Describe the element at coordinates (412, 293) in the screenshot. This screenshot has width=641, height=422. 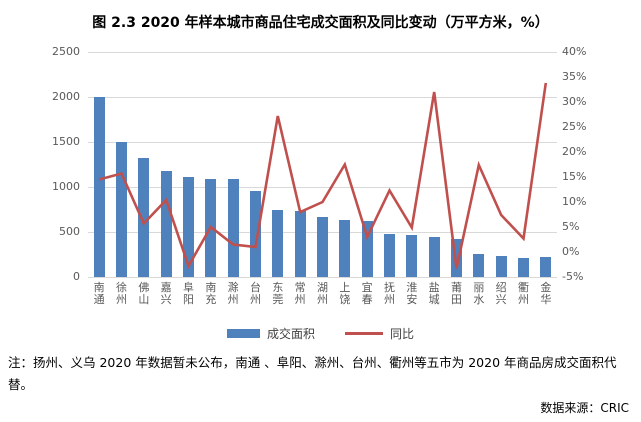
I see `x-axis-label: 淮安` at that location.